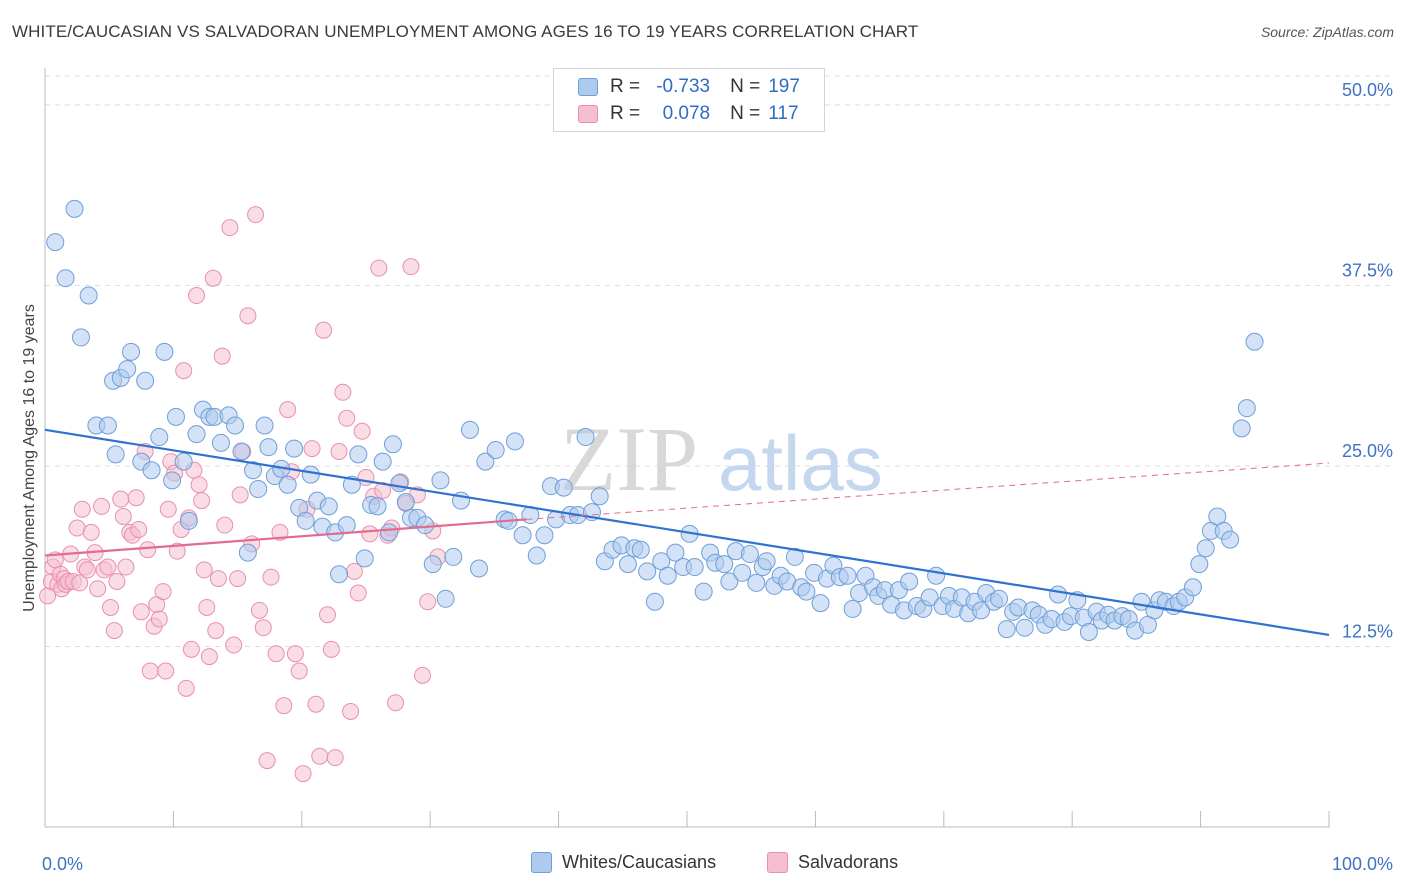 Image resolution: width=1406 pixels, height=892 pixels. Describe the element at coordinates (784, 86) in the screenshot. I see `legend-n-value: 197` at that location.